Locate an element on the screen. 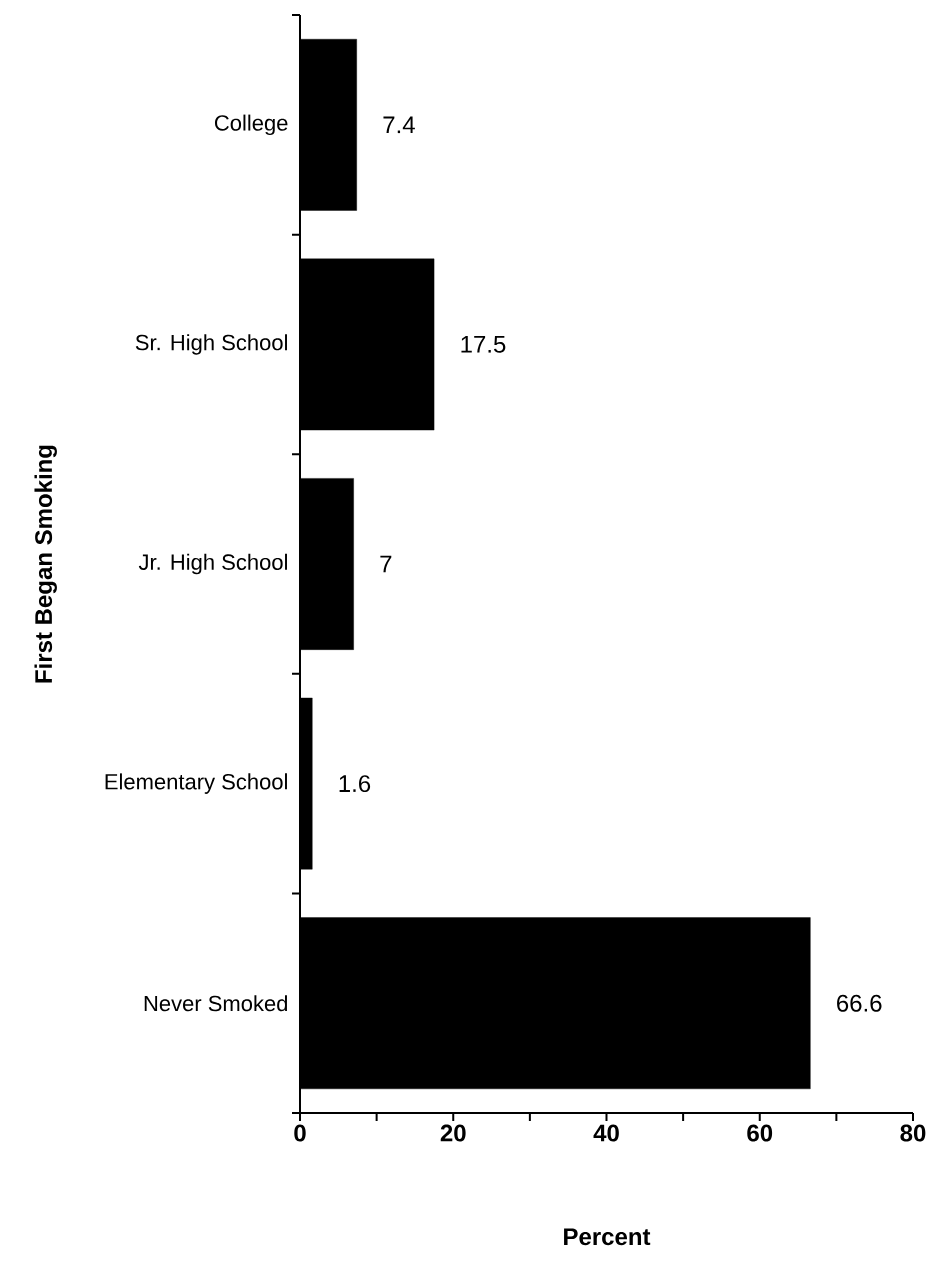 The width and height of the screenshot is (940, 1284). x-tick-label: 0 is located at coordinates (300, 1133).